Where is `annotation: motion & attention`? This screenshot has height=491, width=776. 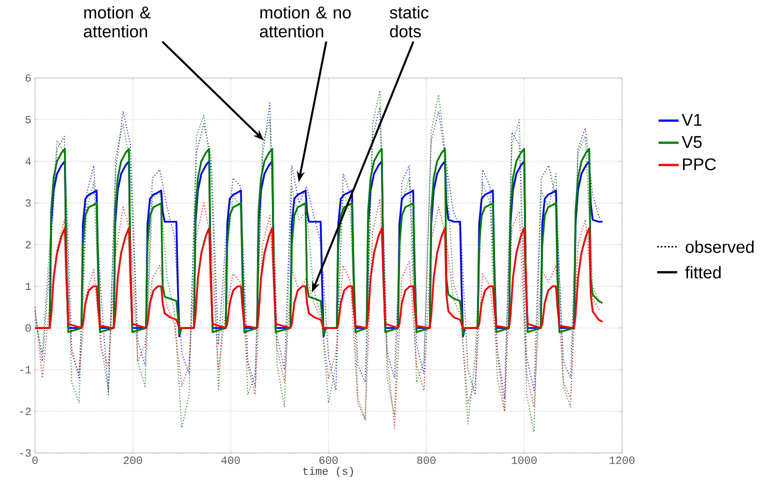 annotation: motion & attention is located at coordinates (117, 22).